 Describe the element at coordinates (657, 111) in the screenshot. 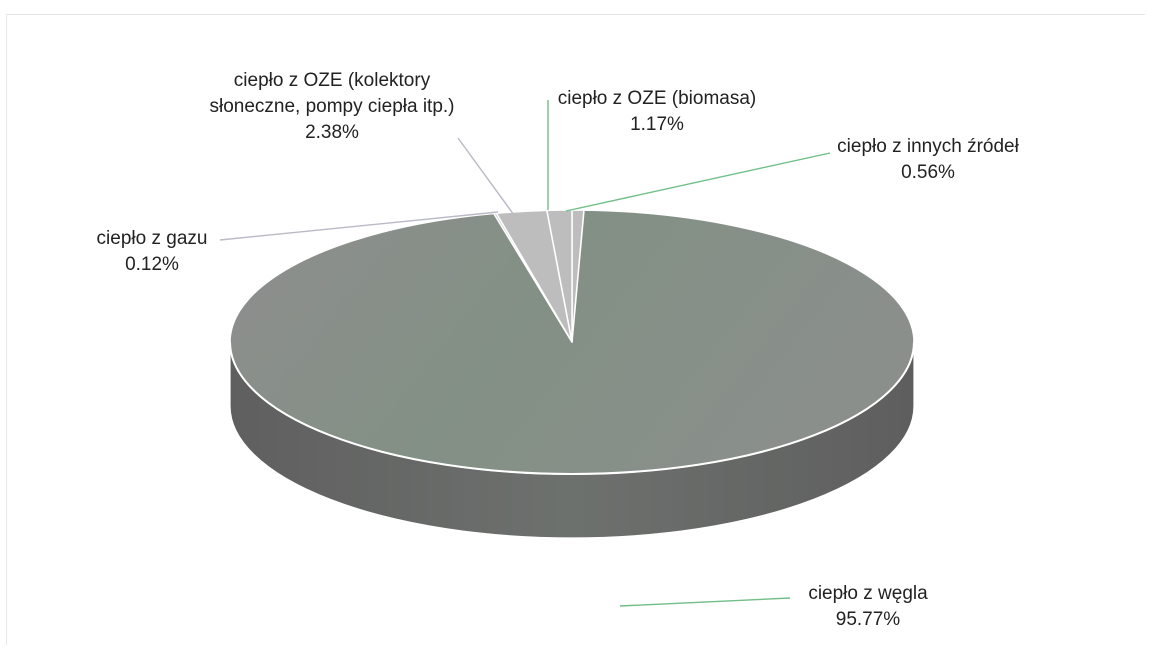

I see `slice-biomasa-label: ciepło z OZE (biomasa) 1.17%` at that location.